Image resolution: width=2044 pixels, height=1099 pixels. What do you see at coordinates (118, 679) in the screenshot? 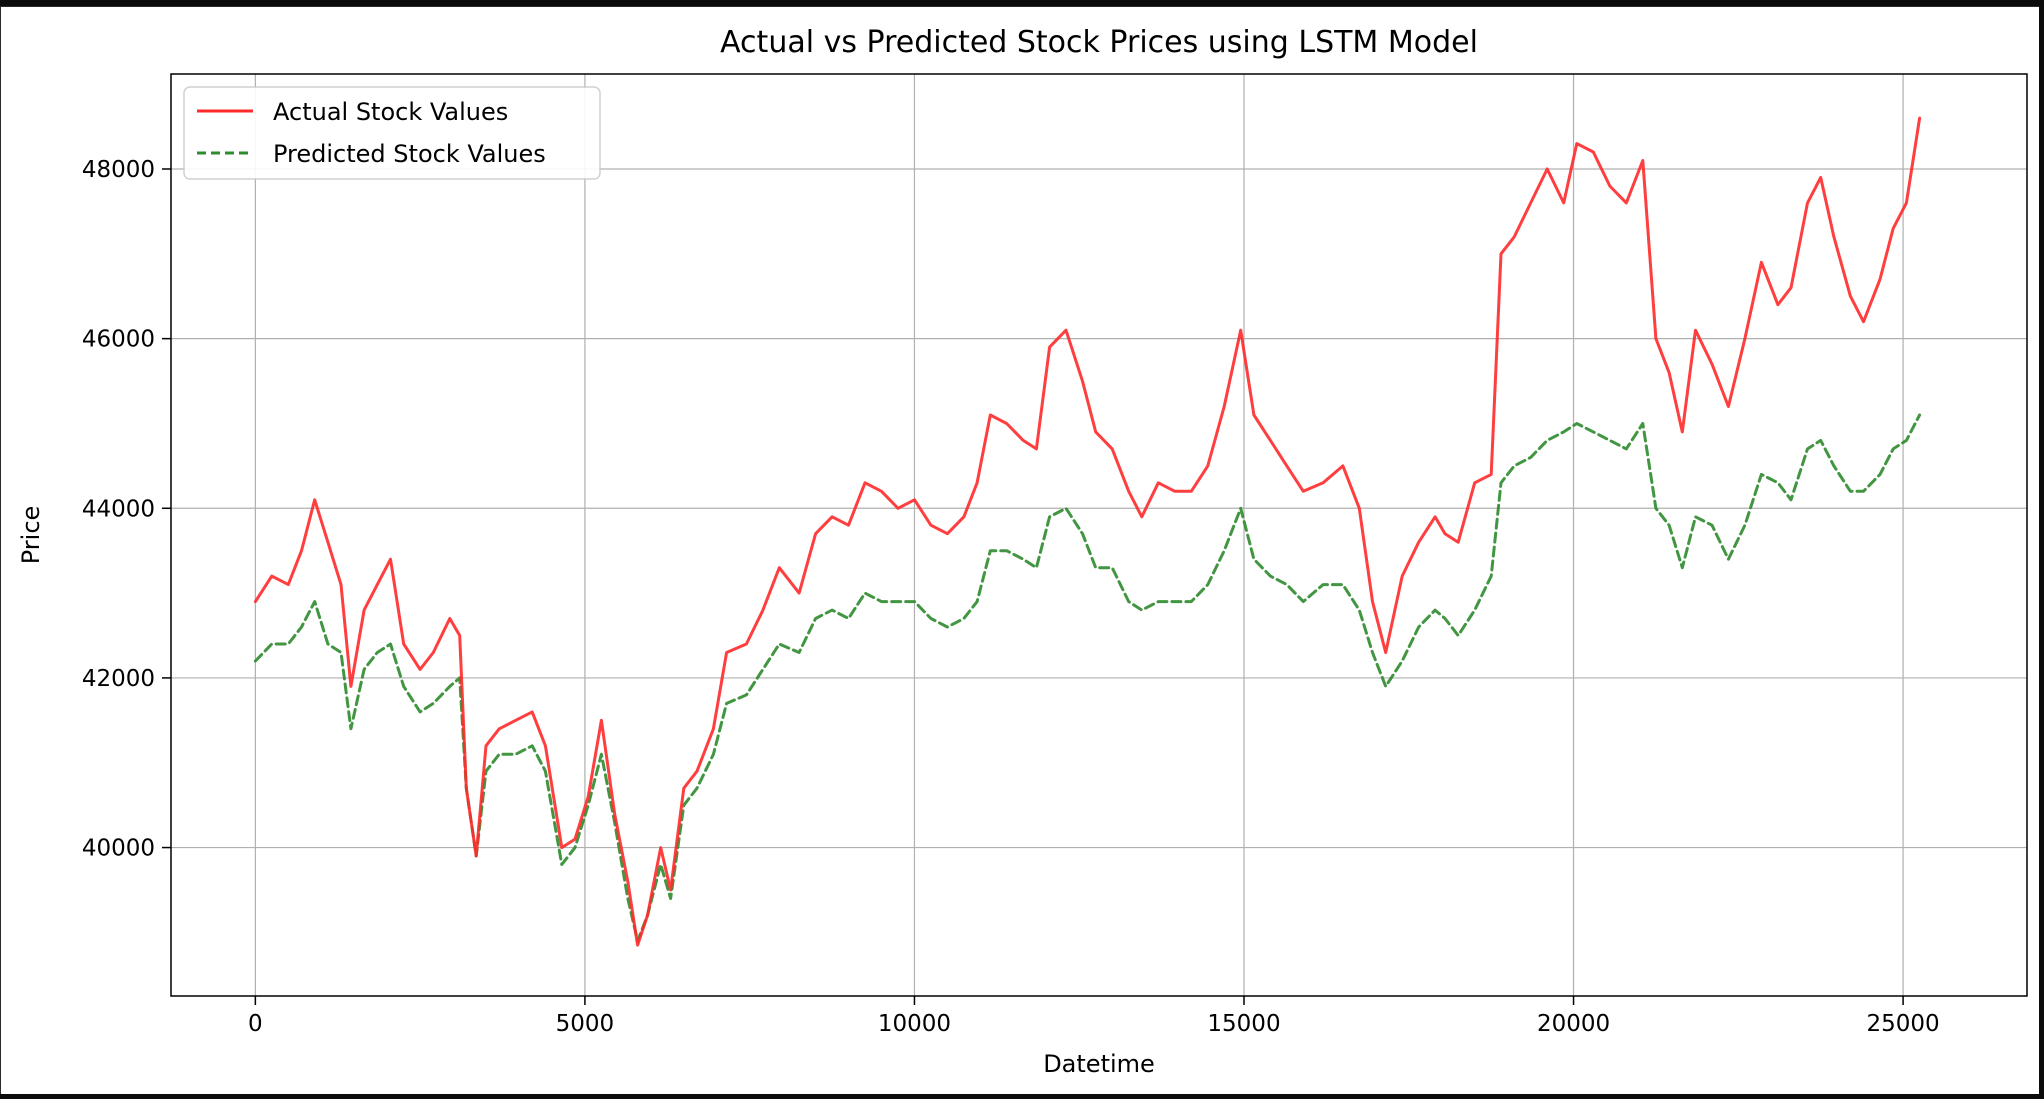
I see `y-tick-label: 42000` at bounding box center [118, 679].